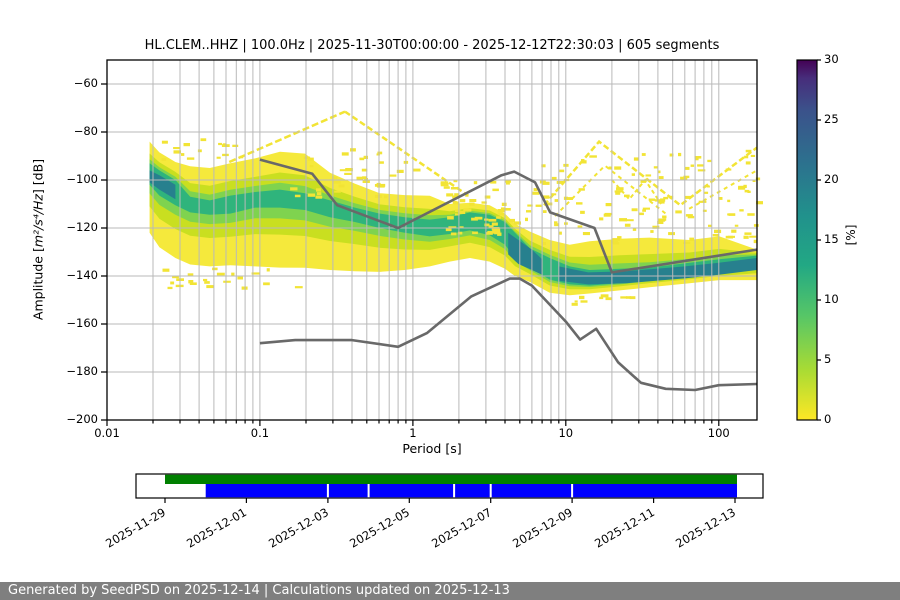 The image size is (900, 600). What do you see at coordinates (82, 323) in the screenshot?
I see `y-tick-label: −160` at bounding box center [82, 323].